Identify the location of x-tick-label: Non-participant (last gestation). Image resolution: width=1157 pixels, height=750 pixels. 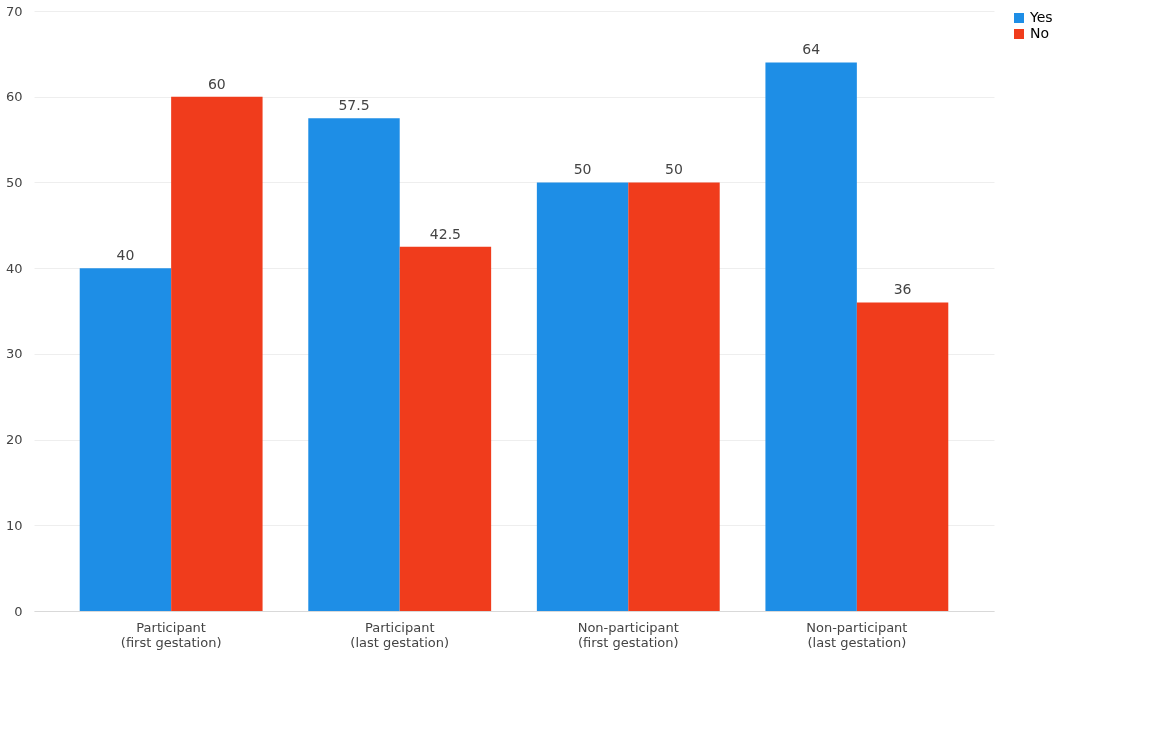
(857, 634).